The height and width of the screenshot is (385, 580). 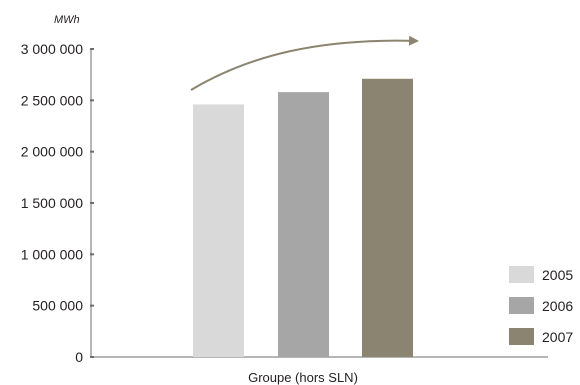 What do you see at coordinates (52, 49) in the screenshot?
I see `y-tick-label: 3 000 000` at bounding box center [52, 49].